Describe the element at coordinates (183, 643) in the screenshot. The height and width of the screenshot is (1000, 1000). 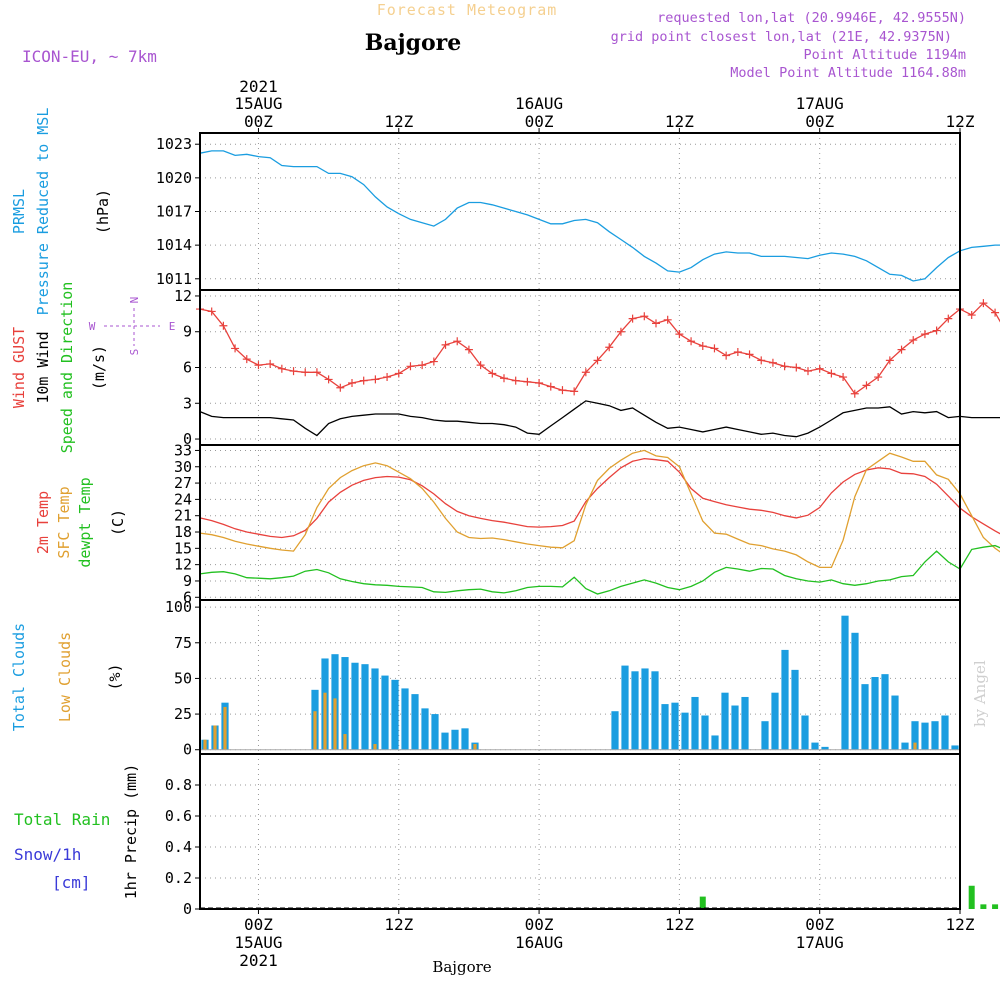
I see `ytick-label: 75` at that location.